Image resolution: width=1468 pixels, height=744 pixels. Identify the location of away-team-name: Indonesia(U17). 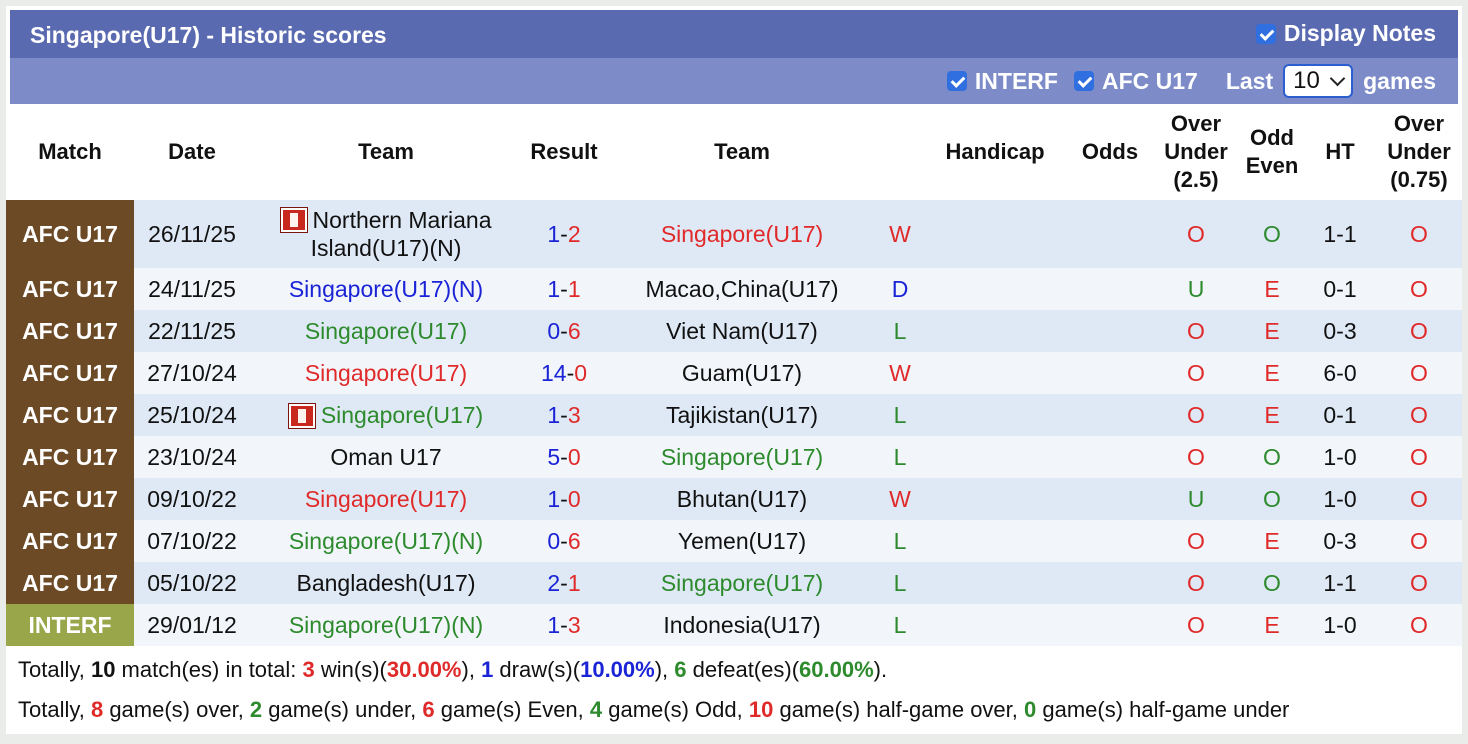
(742, 624).